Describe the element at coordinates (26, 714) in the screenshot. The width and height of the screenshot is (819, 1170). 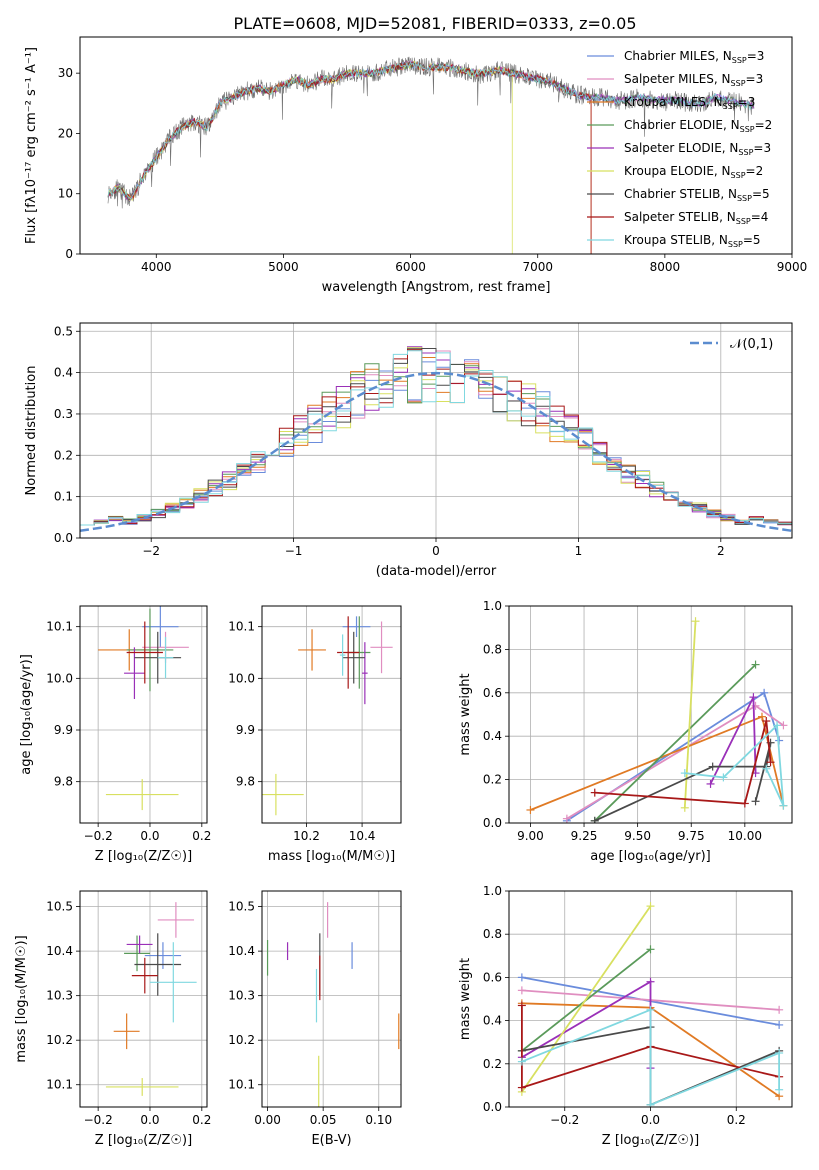
I see `y-axis-label: age [log₁₀(age/yr)]` at that location.